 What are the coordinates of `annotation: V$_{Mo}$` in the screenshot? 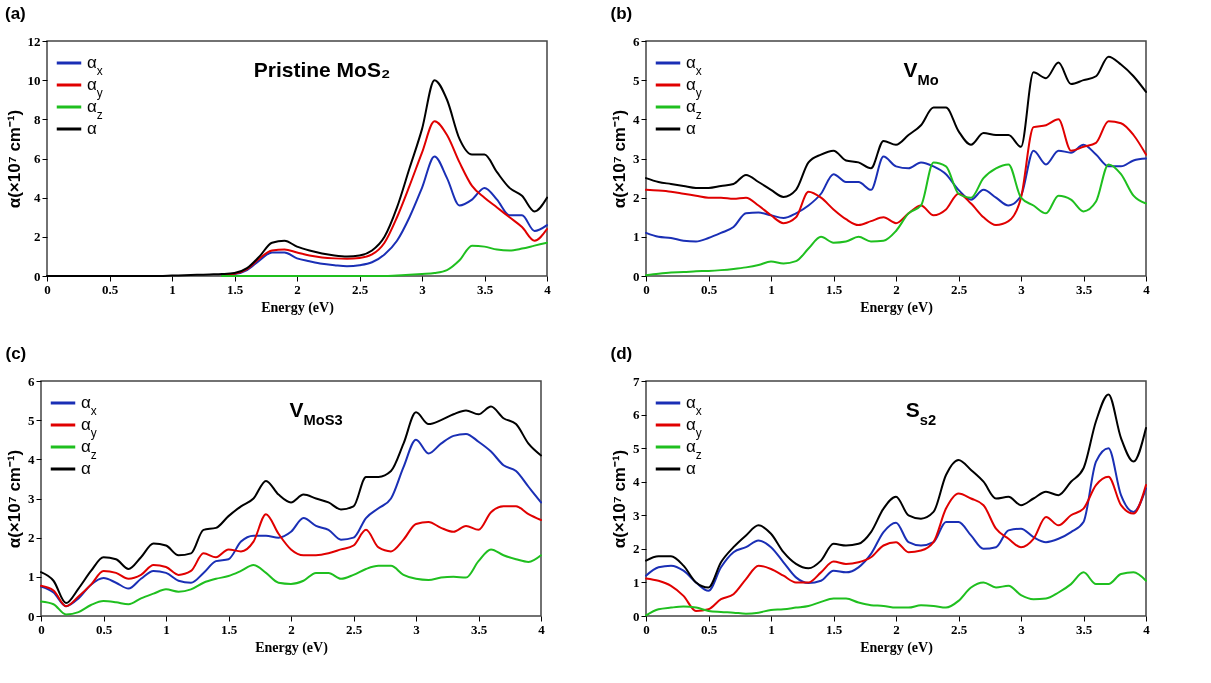 It's located at (921, 73).